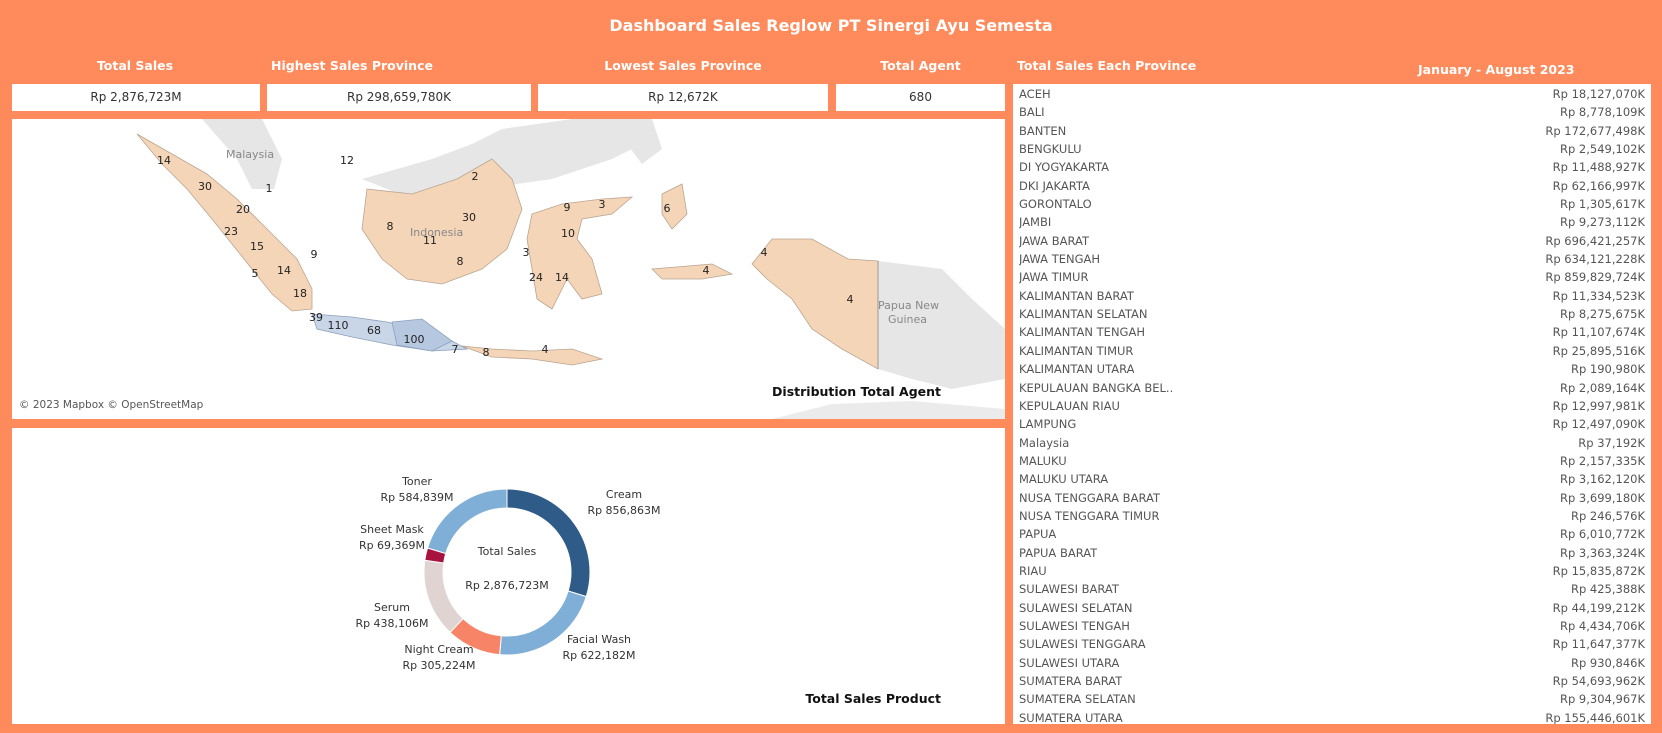 This screenshot has height=733, width=1662. What do you see at coordinates (1598, 295) in the screenshot?
I see `province-sales-value: Rp 11,334,523K` at bounding box center [1598, 295].